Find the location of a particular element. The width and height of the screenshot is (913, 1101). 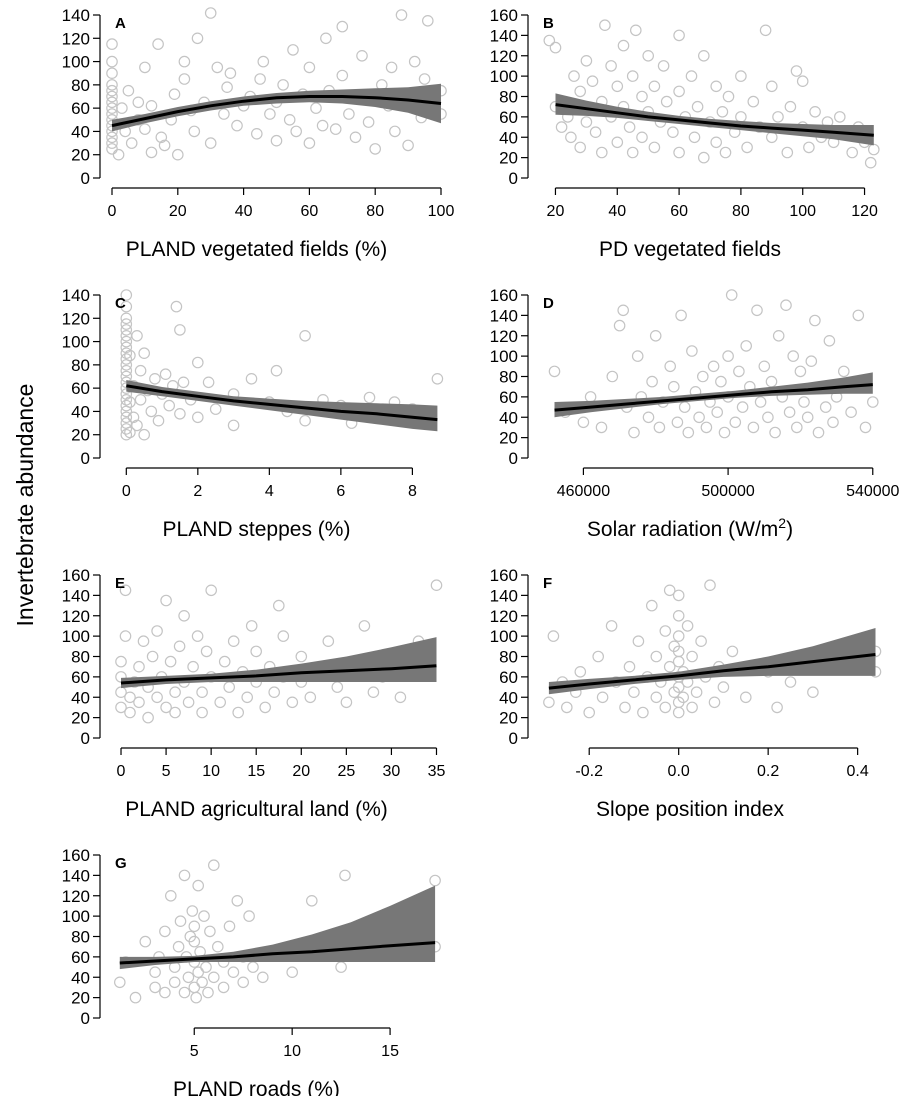

confidence-band is located at coordinates (714, 119).